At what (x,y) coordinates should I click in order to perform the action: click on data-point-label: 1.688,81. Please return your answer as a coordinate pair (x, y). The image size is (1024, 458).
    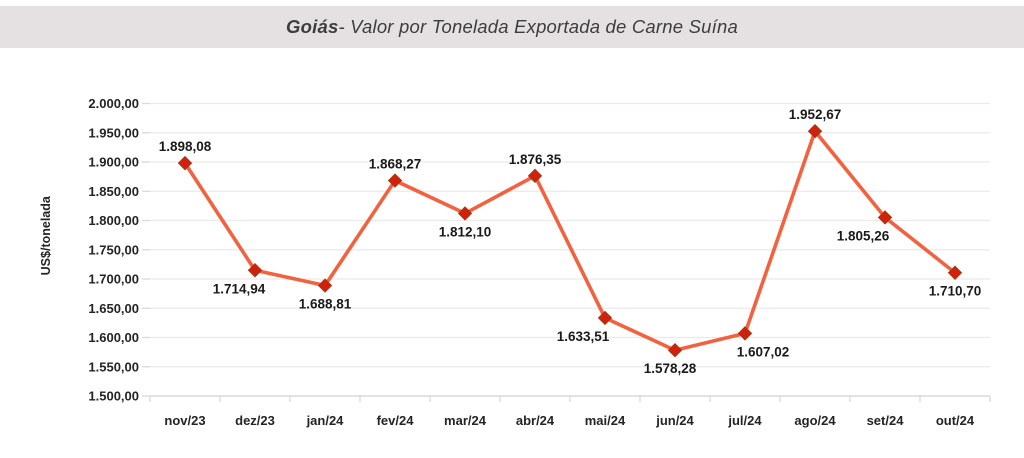
    Looking at the image, I should click on (325, 304).